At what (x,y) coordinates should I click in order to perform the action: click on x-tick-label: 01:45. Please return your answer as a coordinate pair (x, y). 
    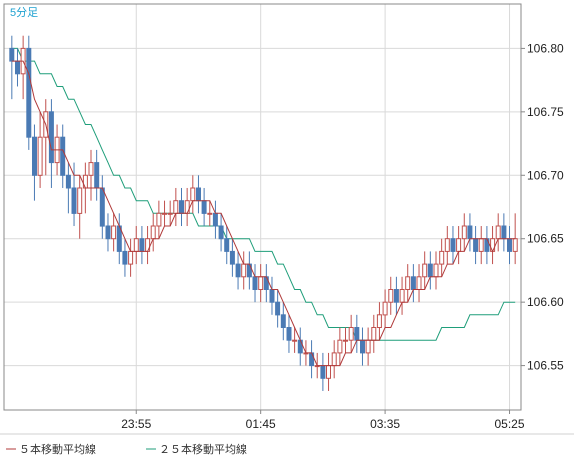
    Looking at the image, I should click on (261, 424).